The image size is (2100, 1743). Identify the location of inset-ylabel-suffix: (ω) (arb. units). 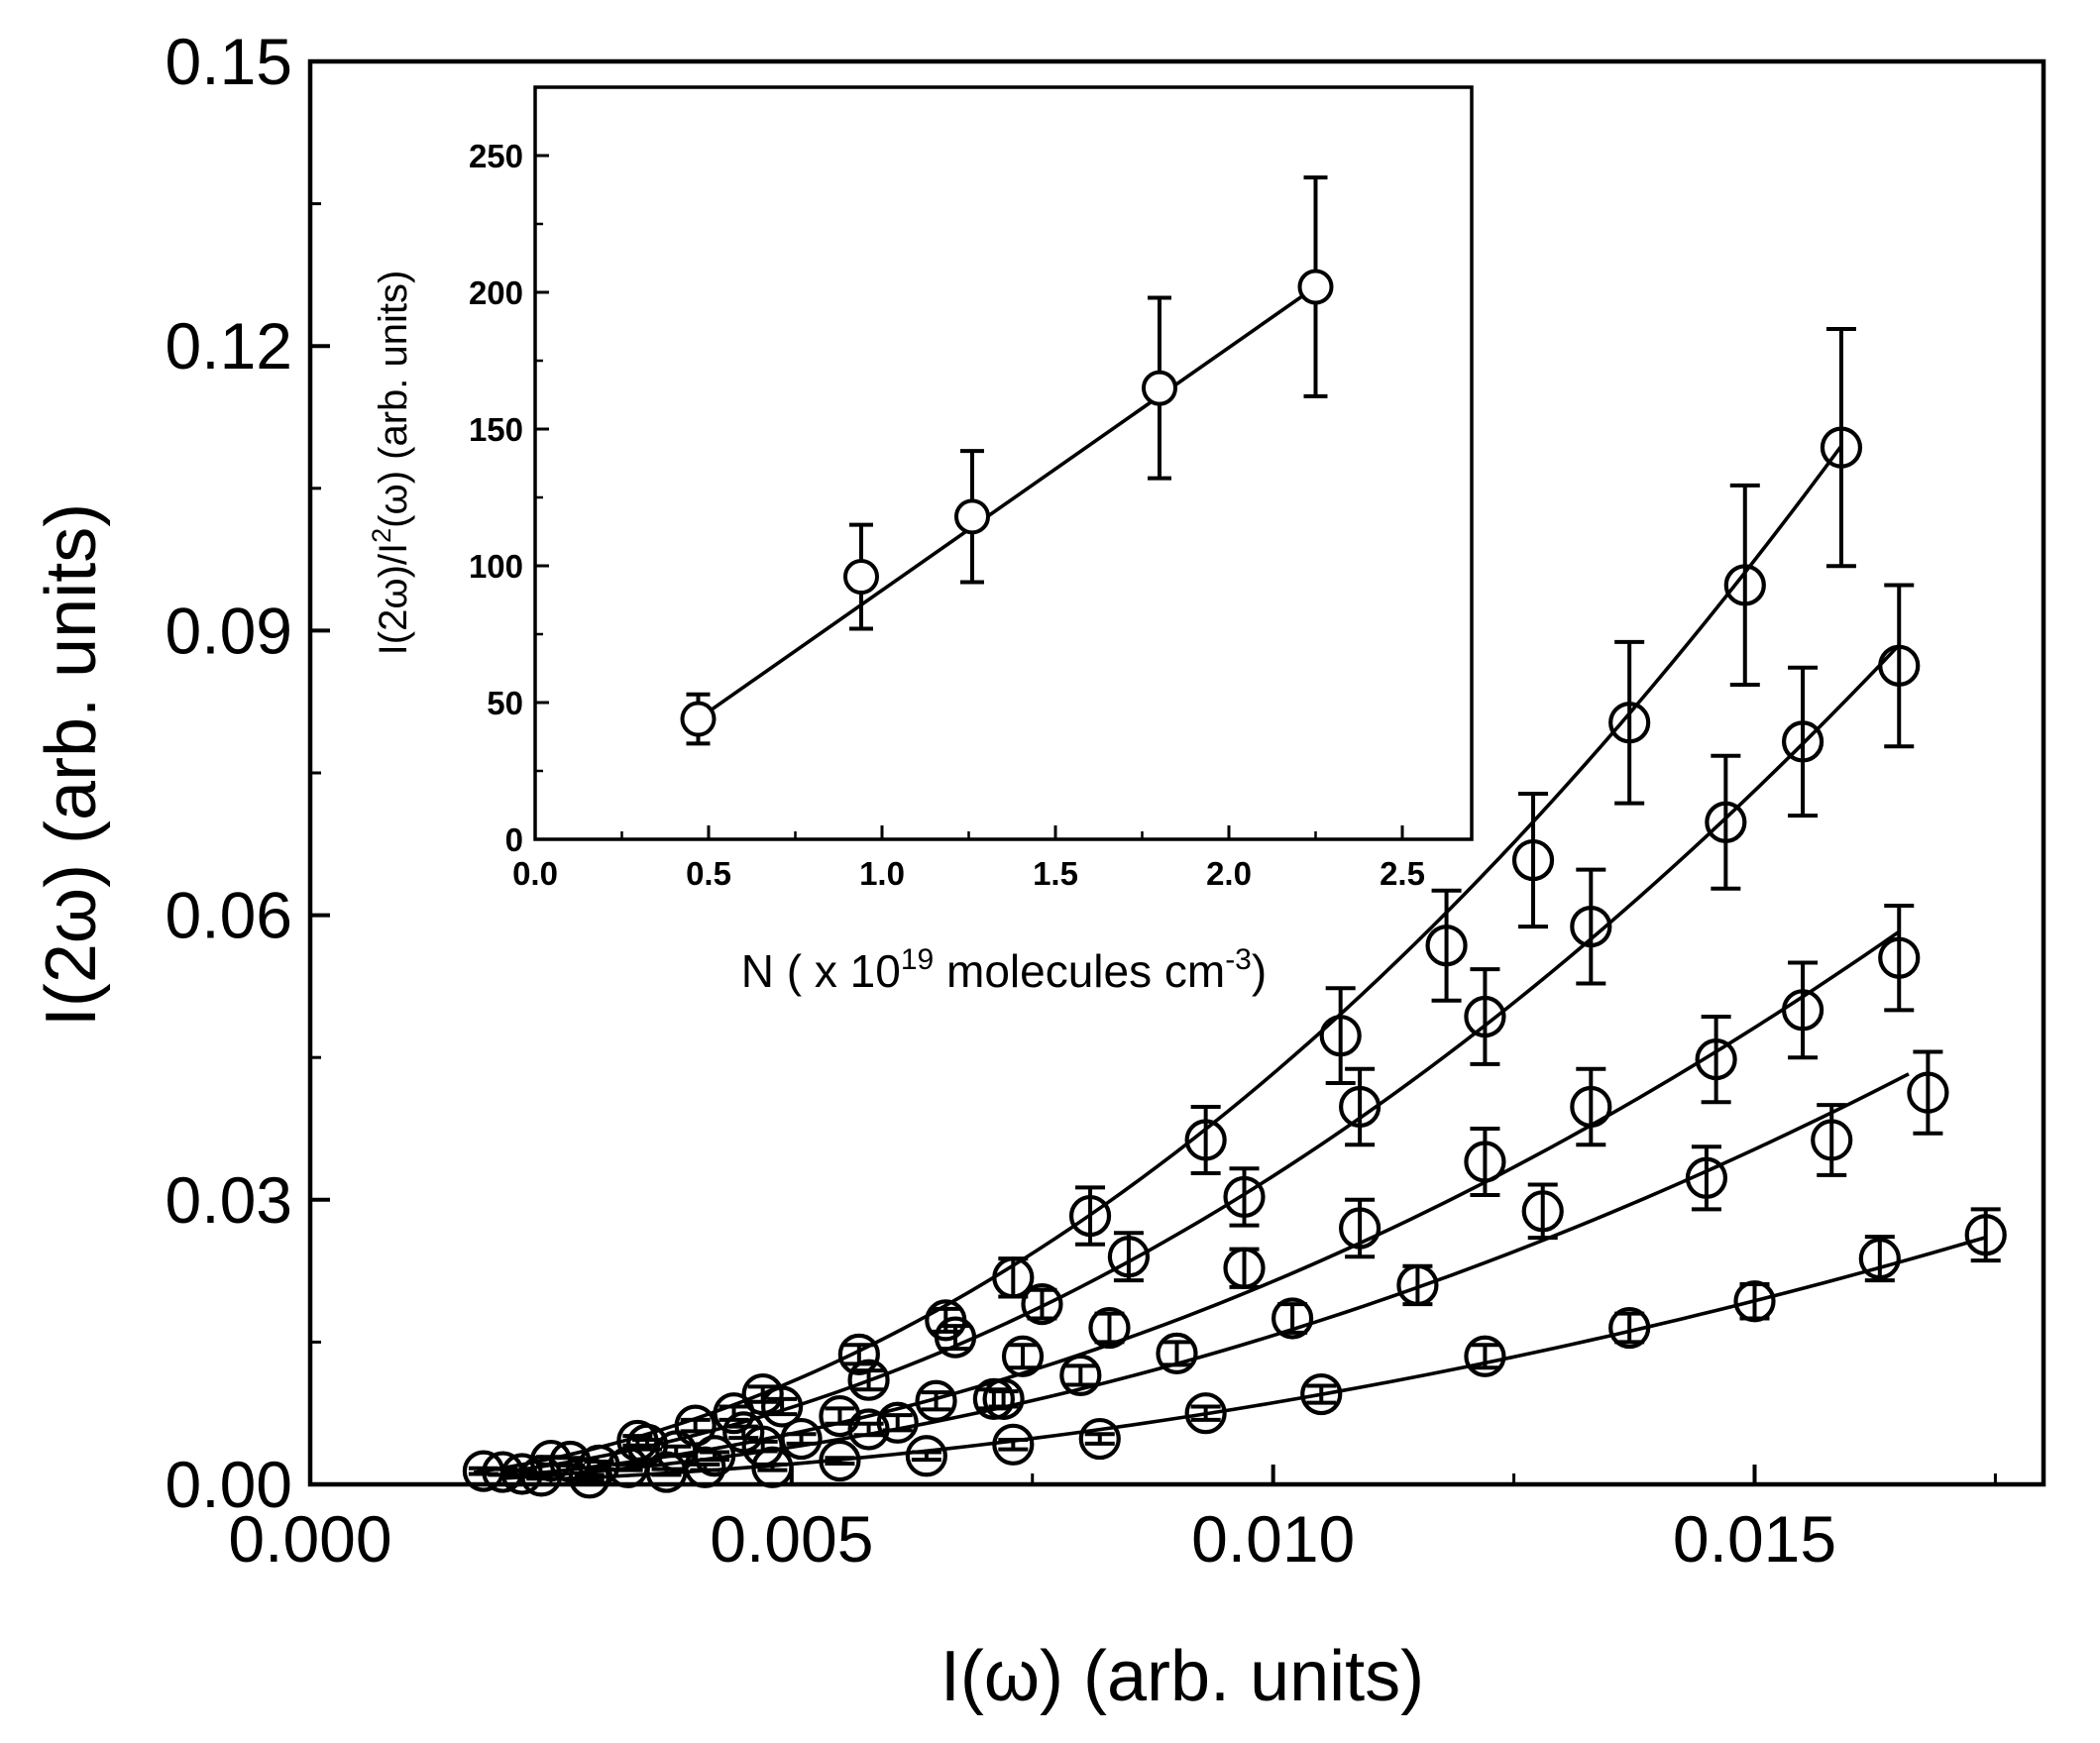
(393, 400).